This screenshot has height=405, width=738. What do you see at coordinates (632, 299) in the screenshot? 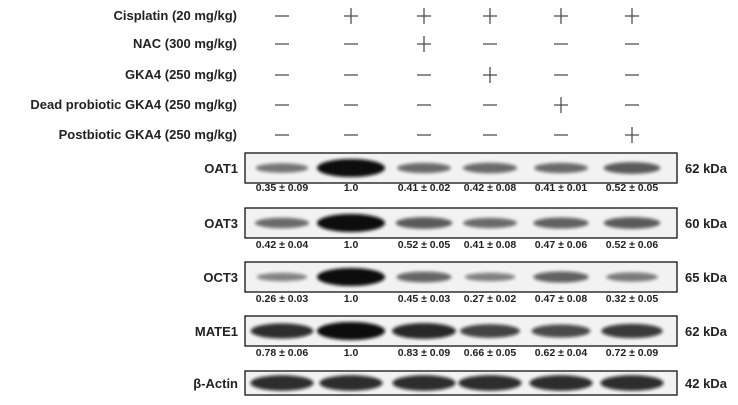
I see `band-quantification-value: 0.32 ± 0.05` at bounding box center [632, 299].